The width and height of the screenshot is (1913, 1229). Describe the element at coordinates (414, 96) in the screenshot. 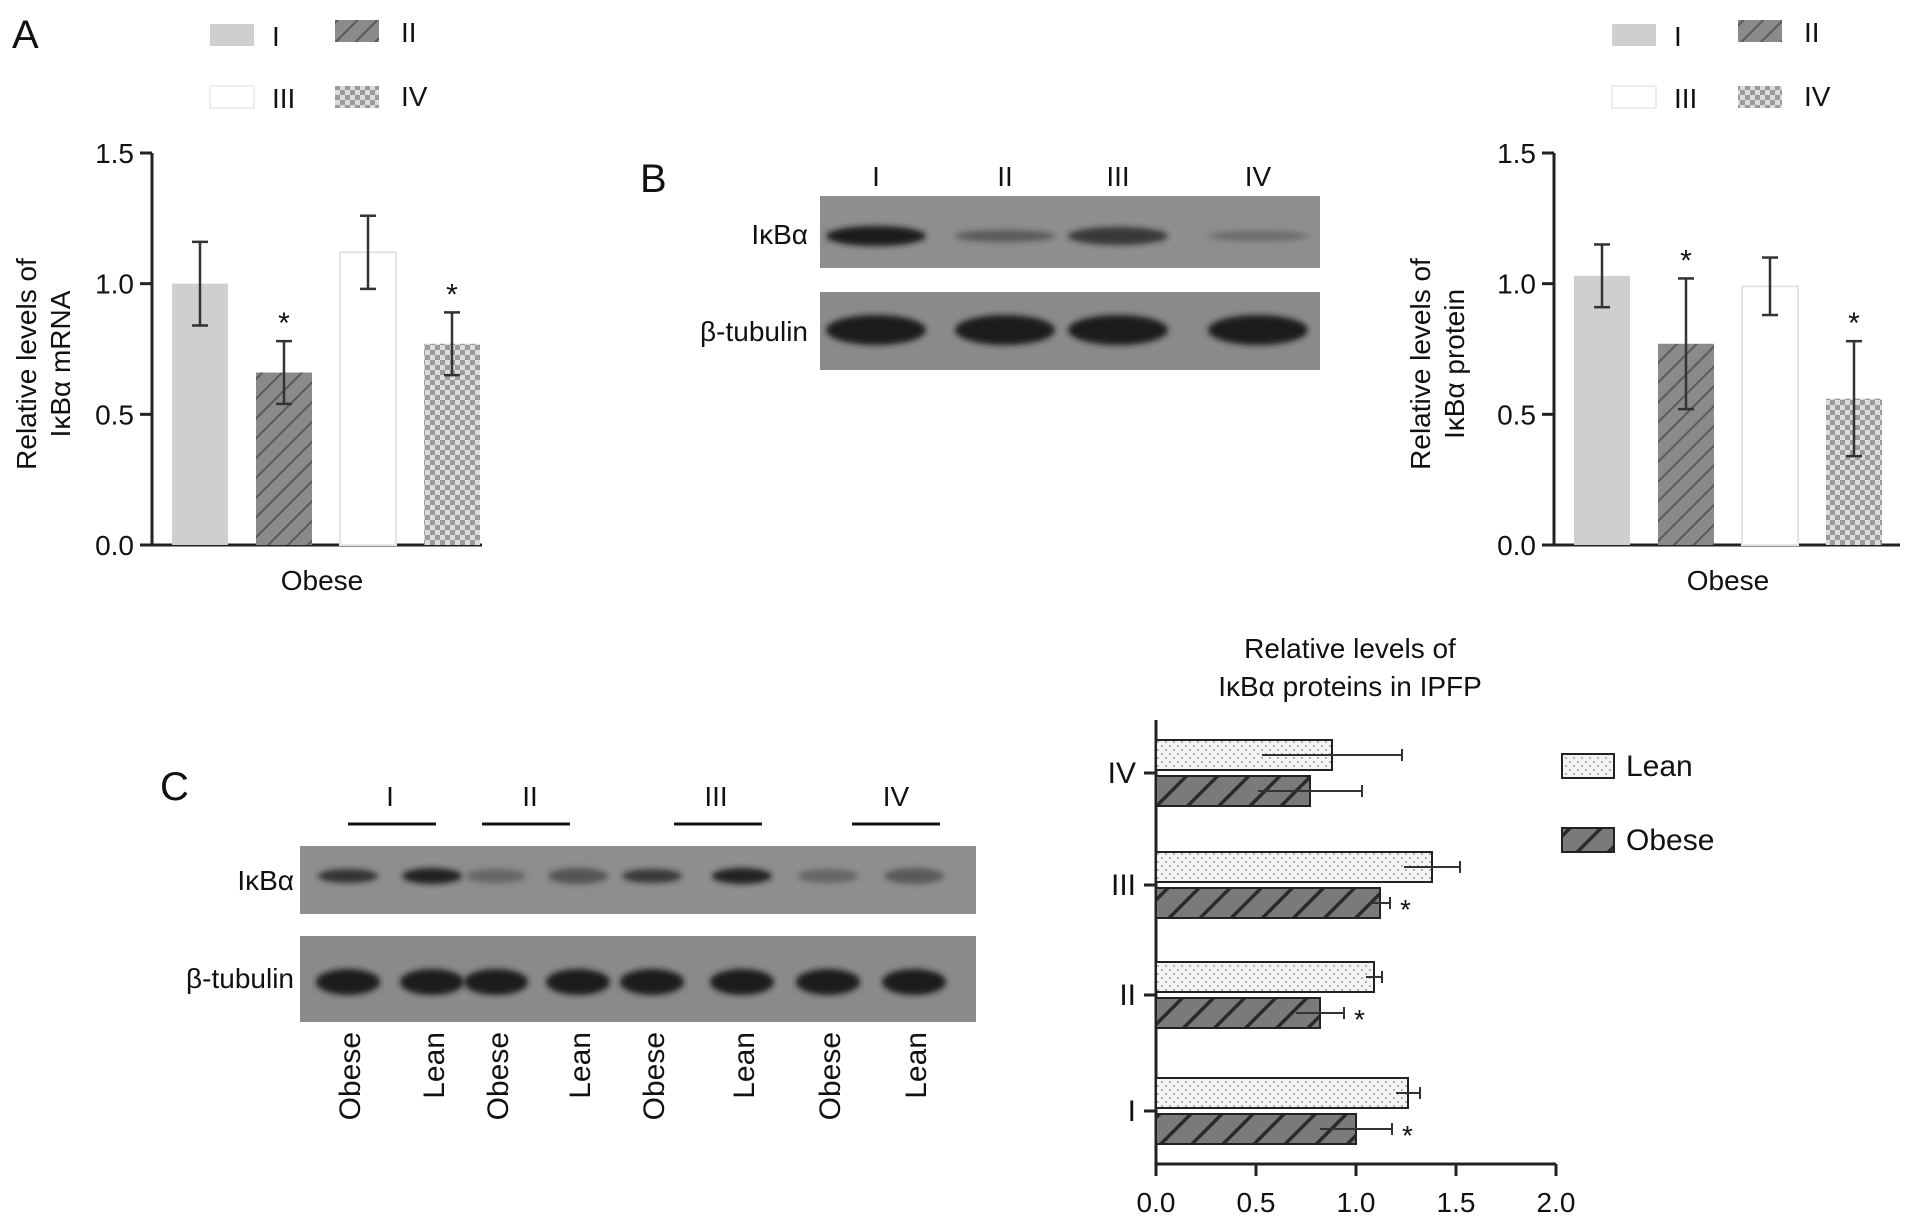

I see `legend-label-iv: IV` at that location.